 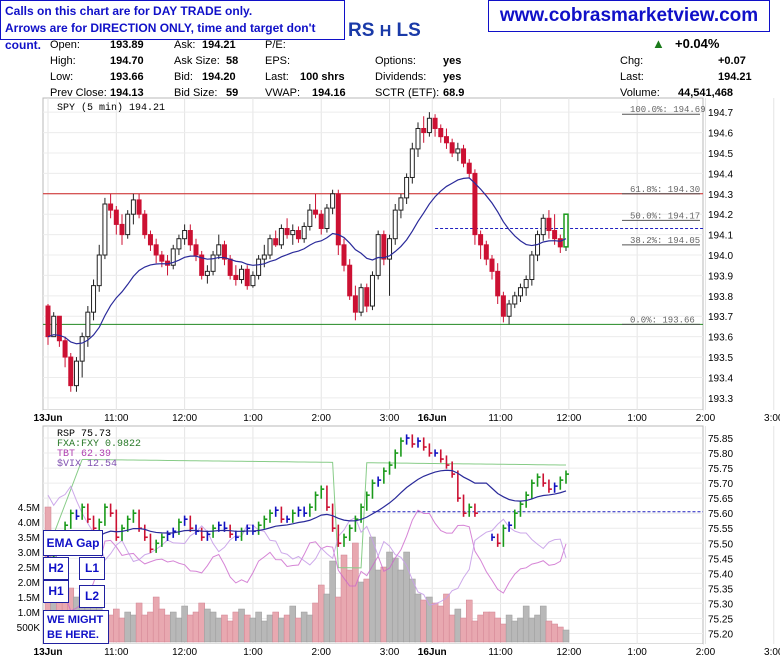 I want to click on l1-text: L1, so click(x=91, y=568).